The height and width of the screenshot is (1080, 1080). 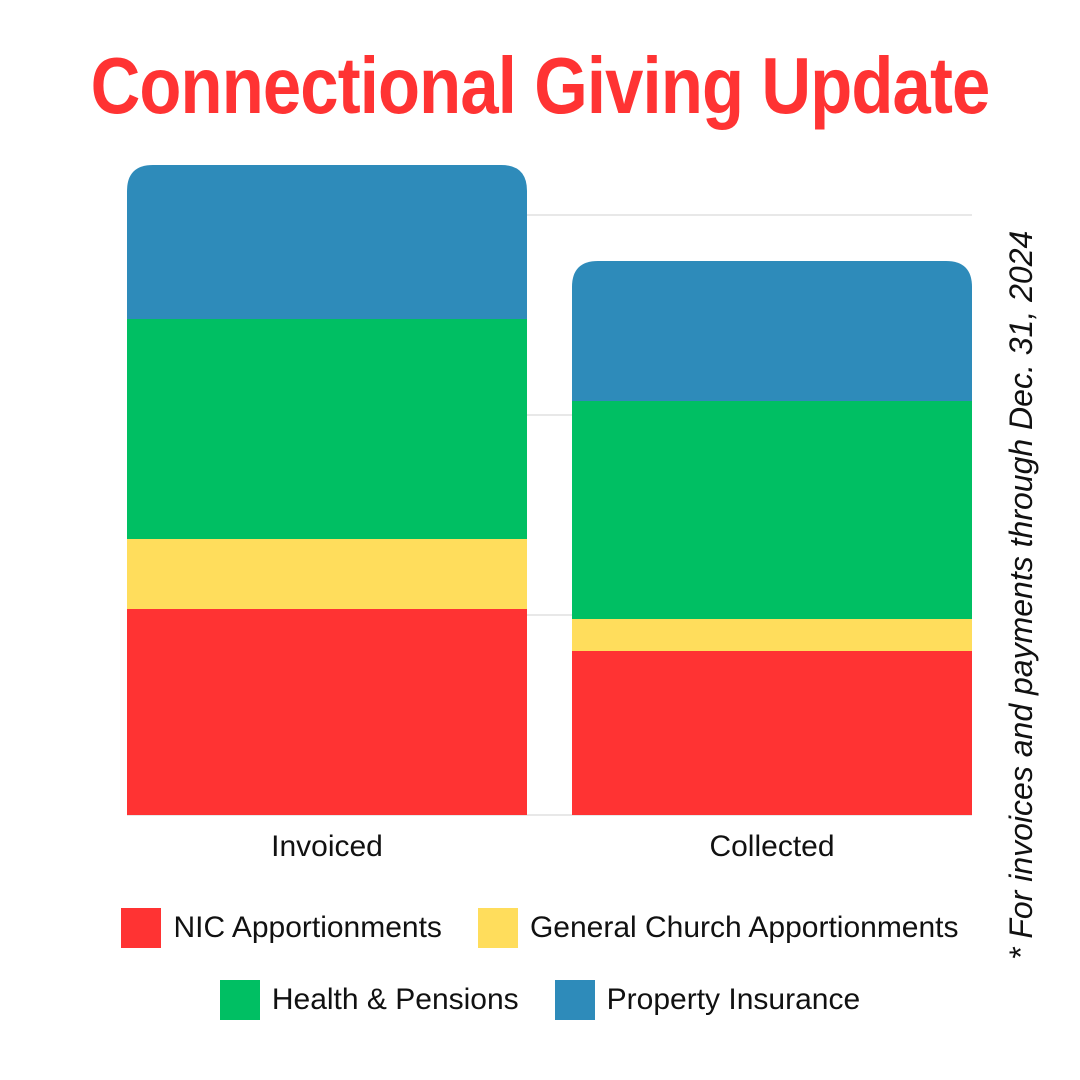 I want to click on legend-label: Property Insurance, so click(x=733, y=999).